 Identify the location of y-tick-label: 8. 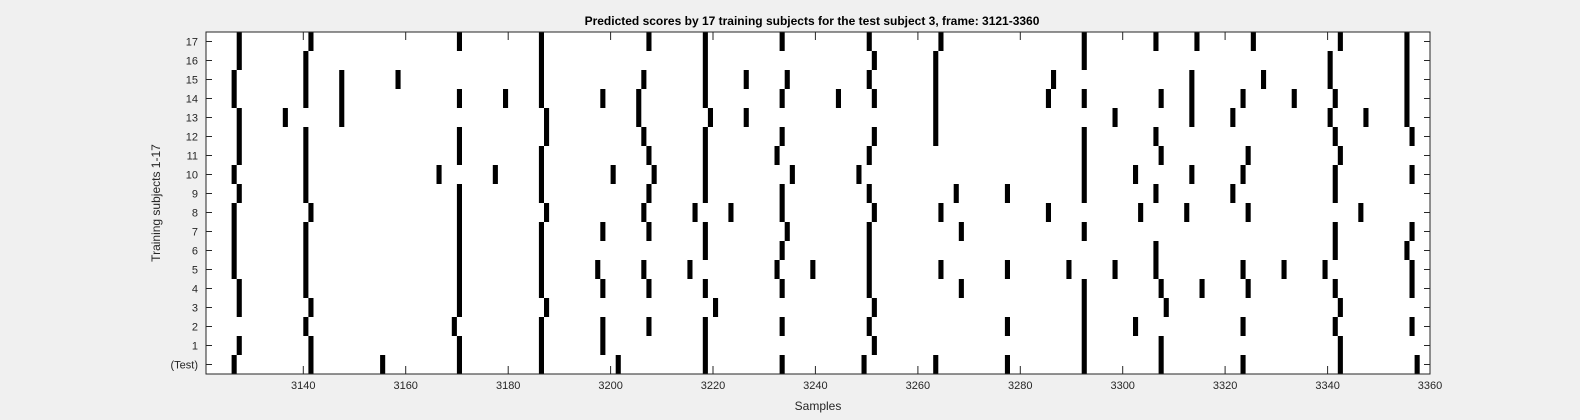
(195, 214).